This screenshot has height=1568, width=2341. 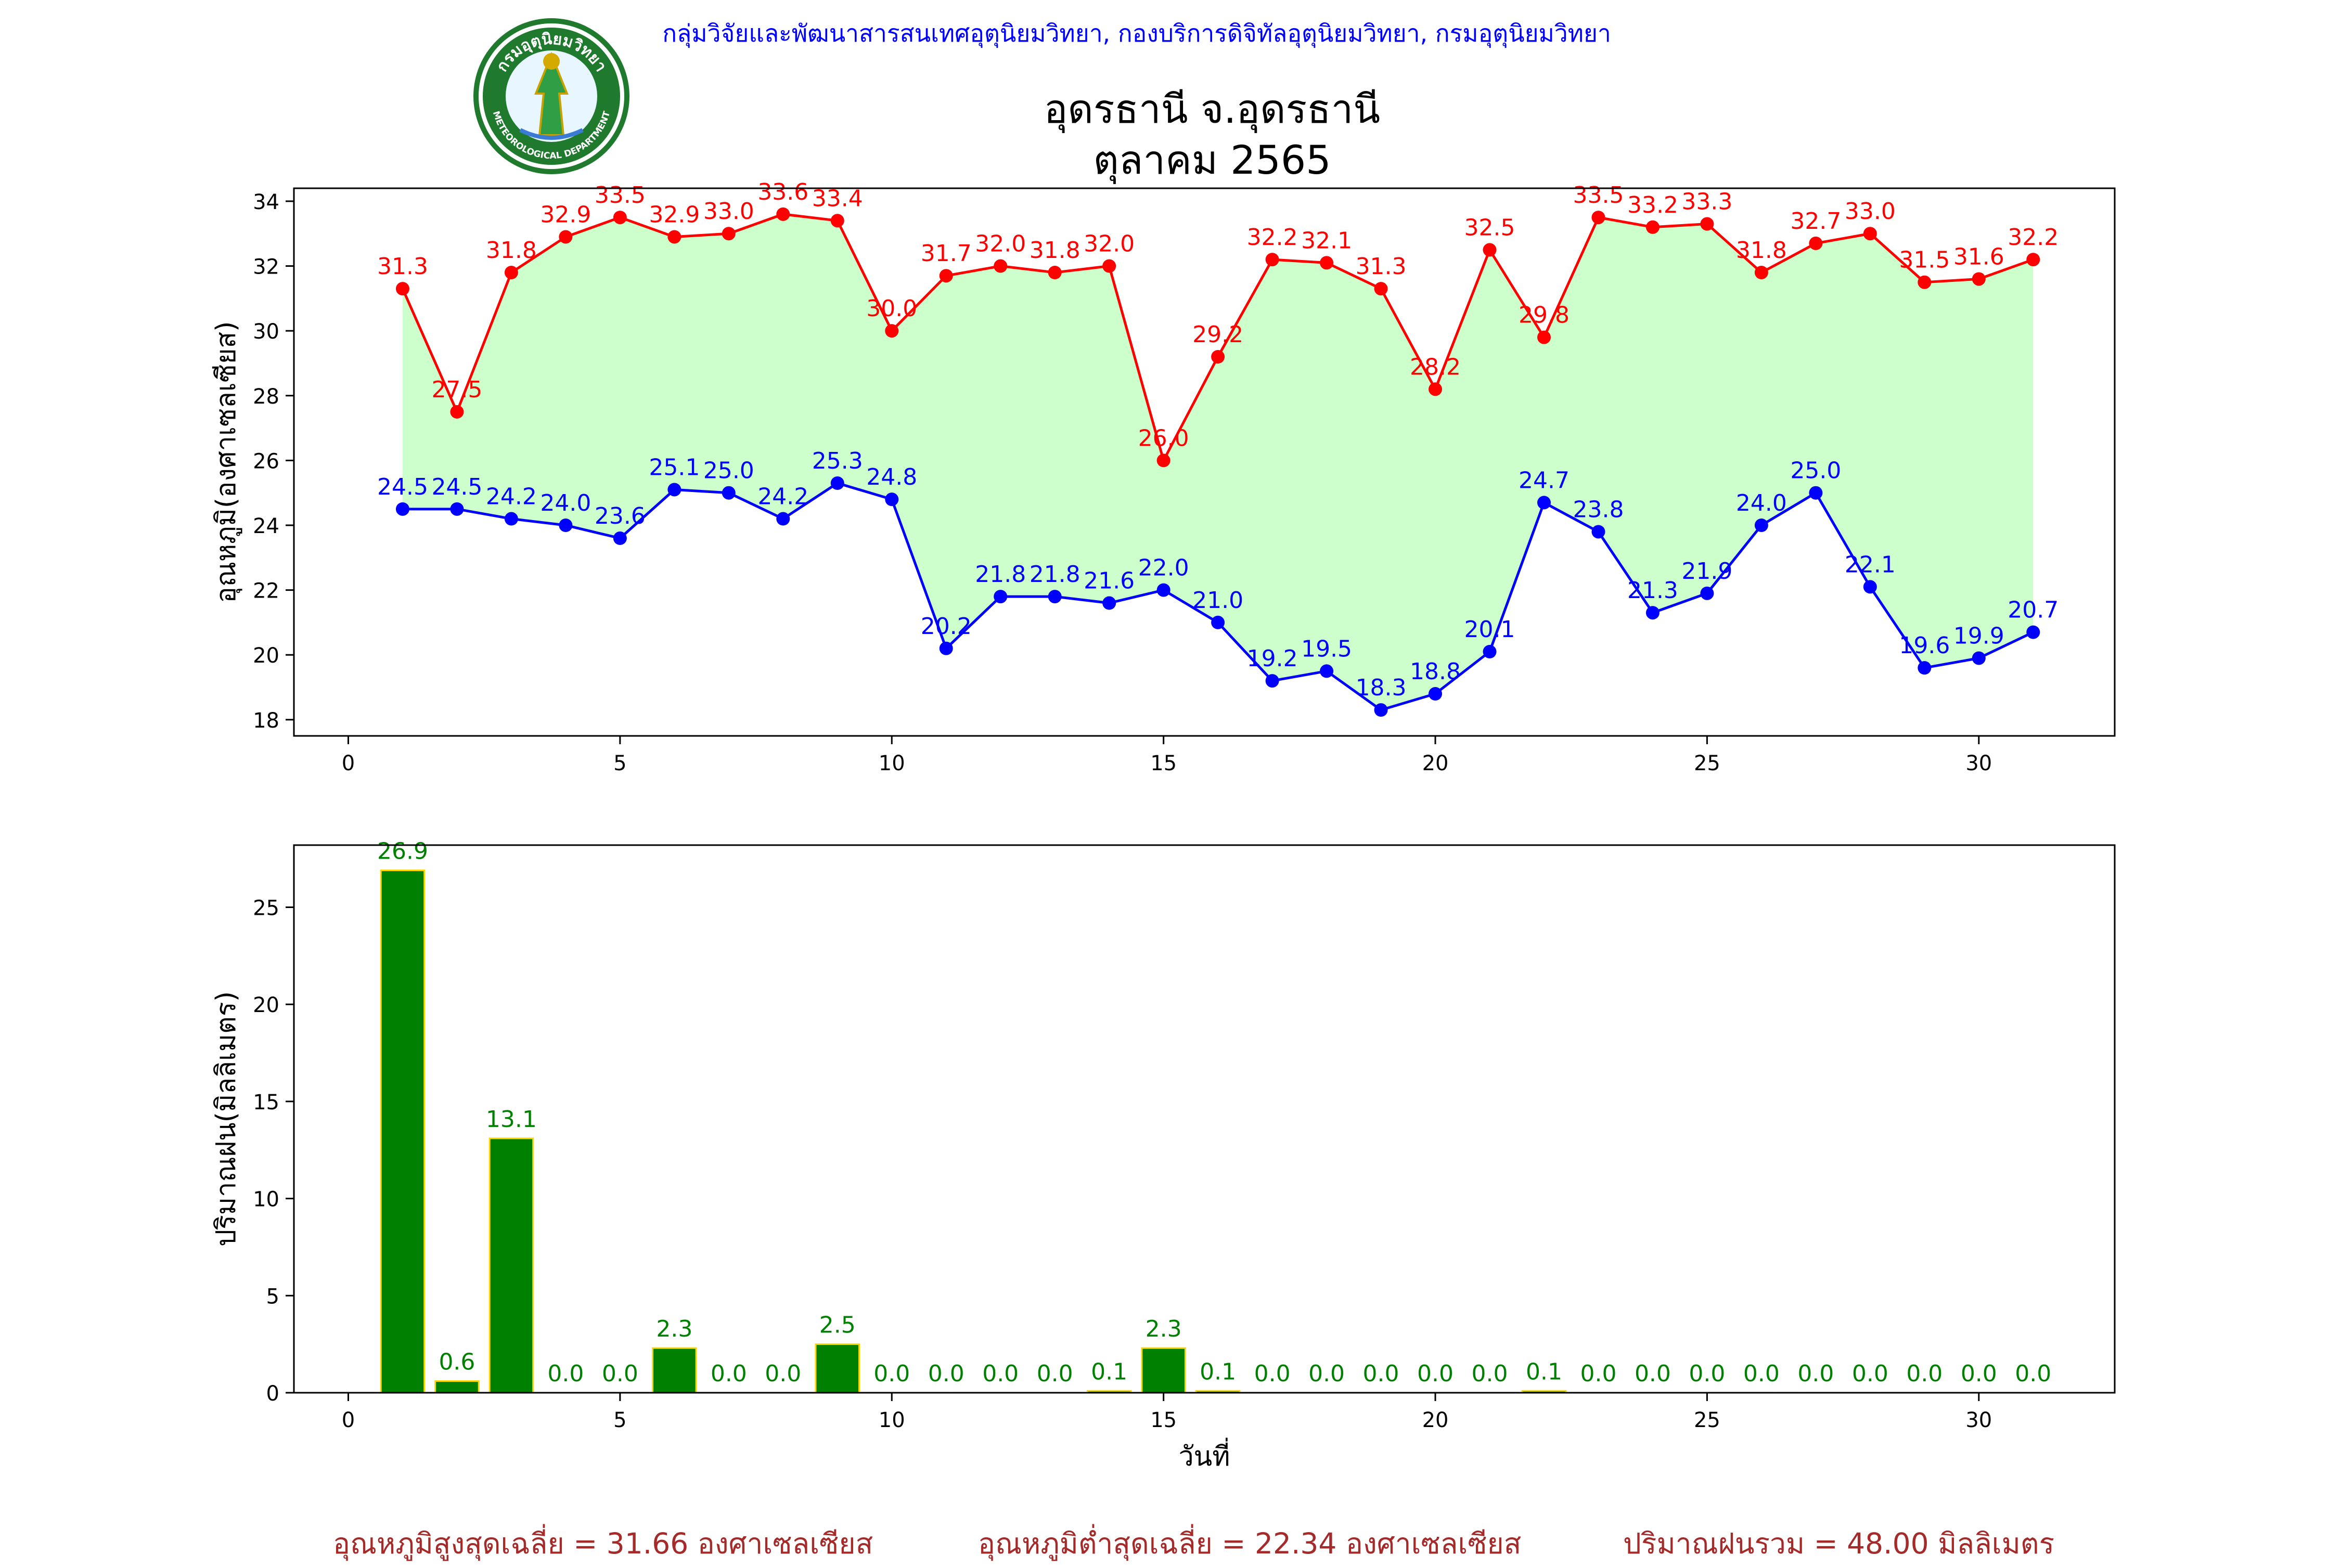 What do you see at coordinates (1652, 591) in the screenshot?
I see `data-label-min-temp: 21.3` at bounding box center [1652, 591].